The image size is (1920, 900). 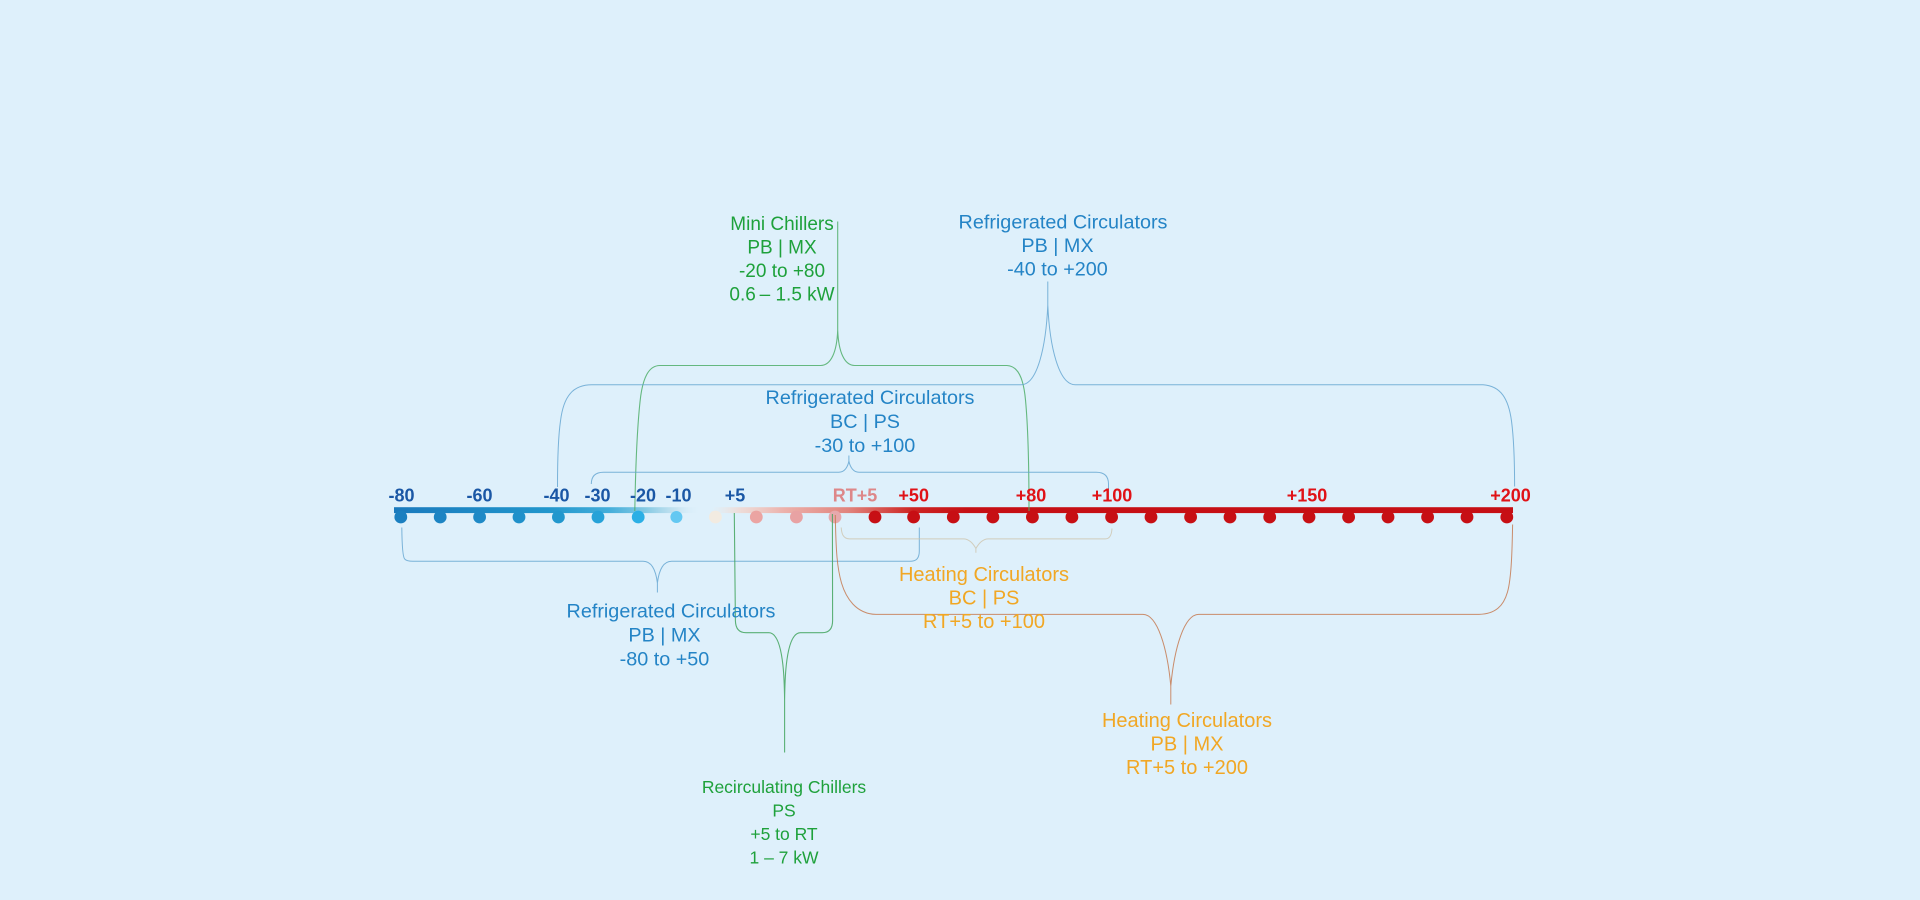 What do you see at coordinates (1510, 496) in the screenshot?
I see `svg-text: +200` at bounding box center [1510, 496].